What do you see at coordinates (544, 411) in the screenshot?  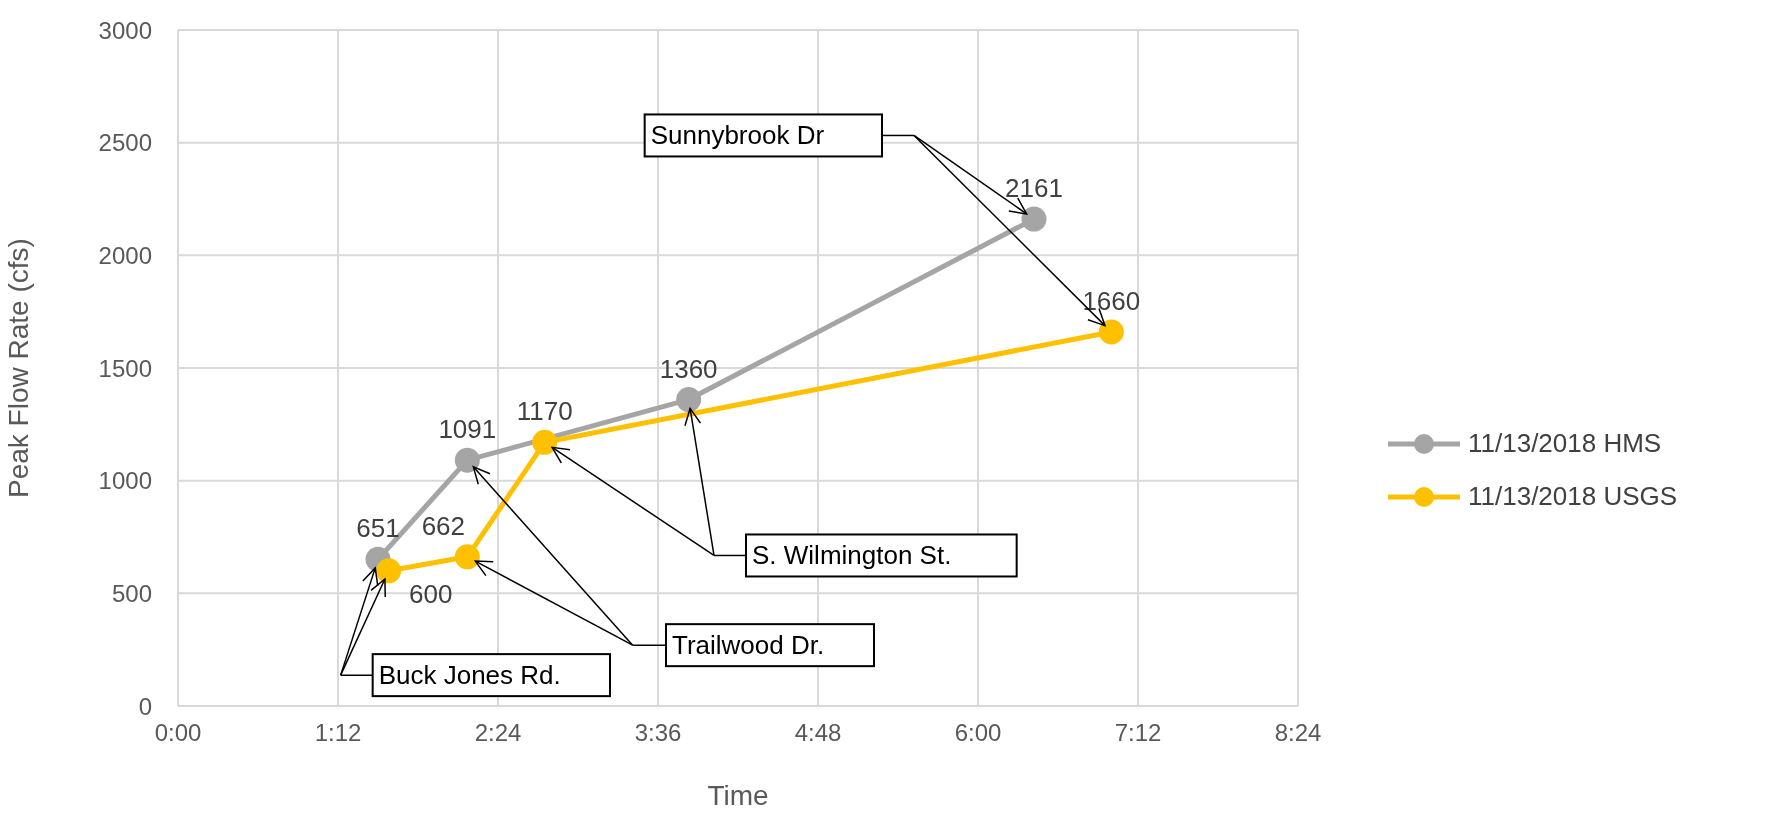 I see `data-label: 1170` at bounding box center [544, 411].